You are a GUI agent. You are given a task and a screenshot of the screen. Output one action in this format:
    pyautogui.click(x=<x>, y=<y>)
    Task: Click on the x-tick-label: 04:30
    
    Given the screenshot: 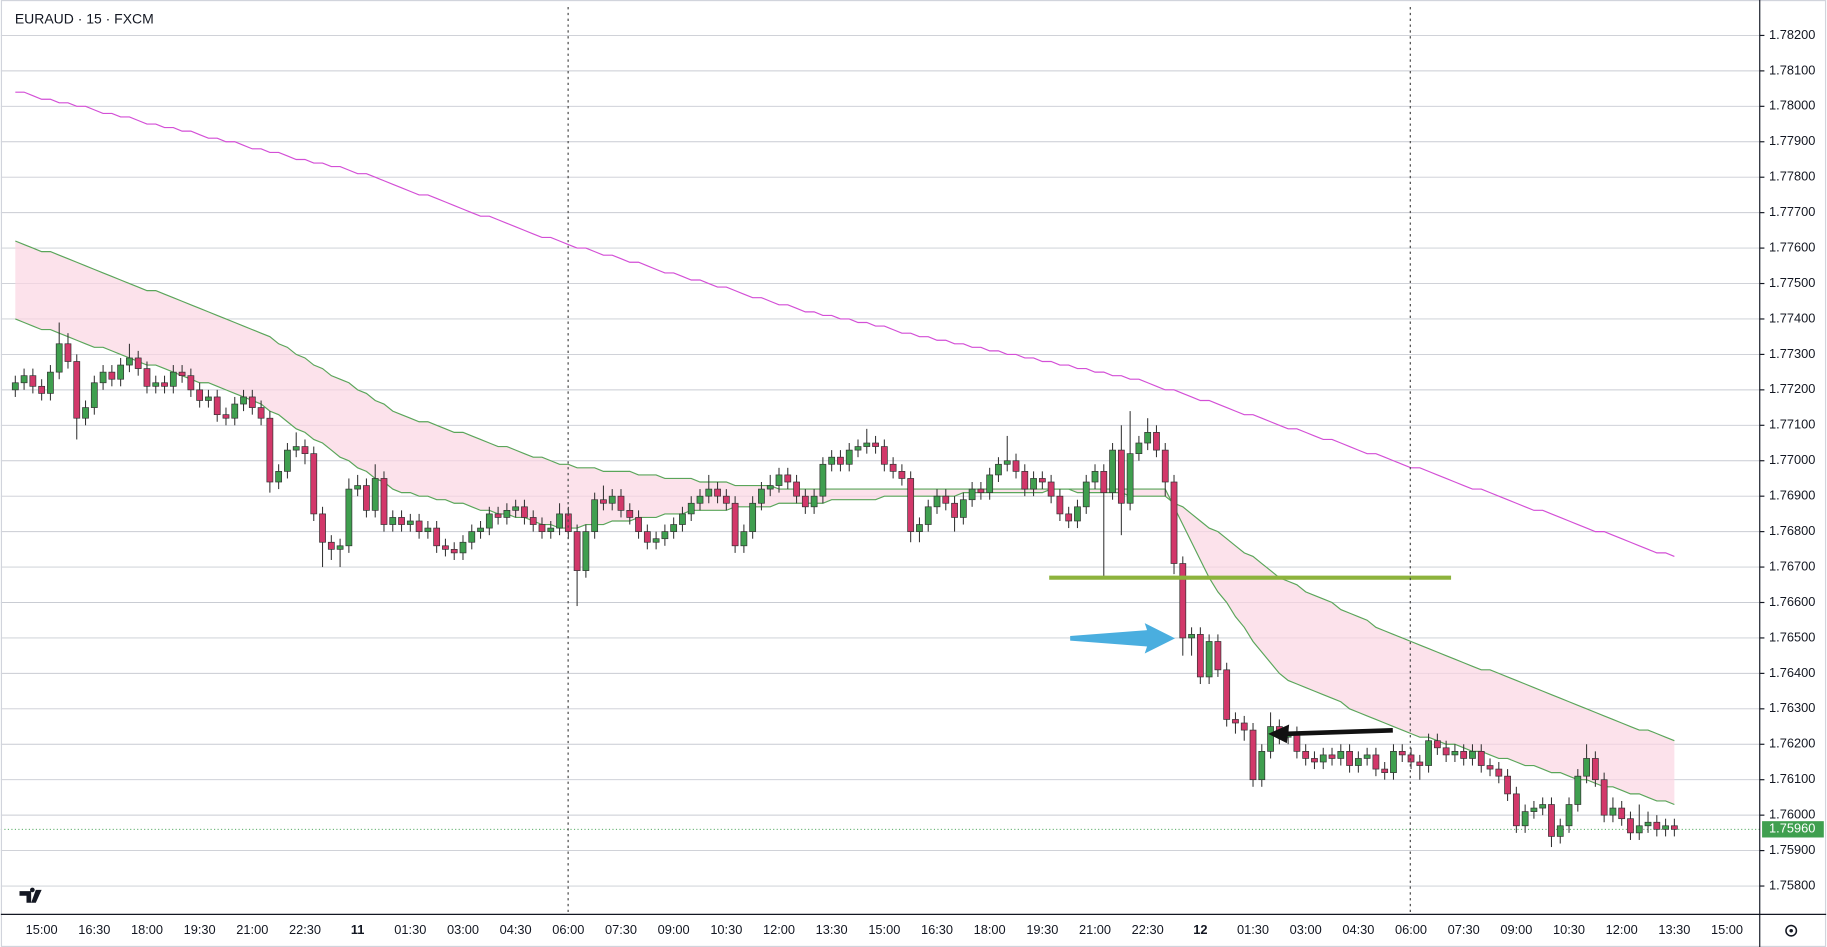 What is the action you would take?
    pyautogui.click(x=516, y=929)
    